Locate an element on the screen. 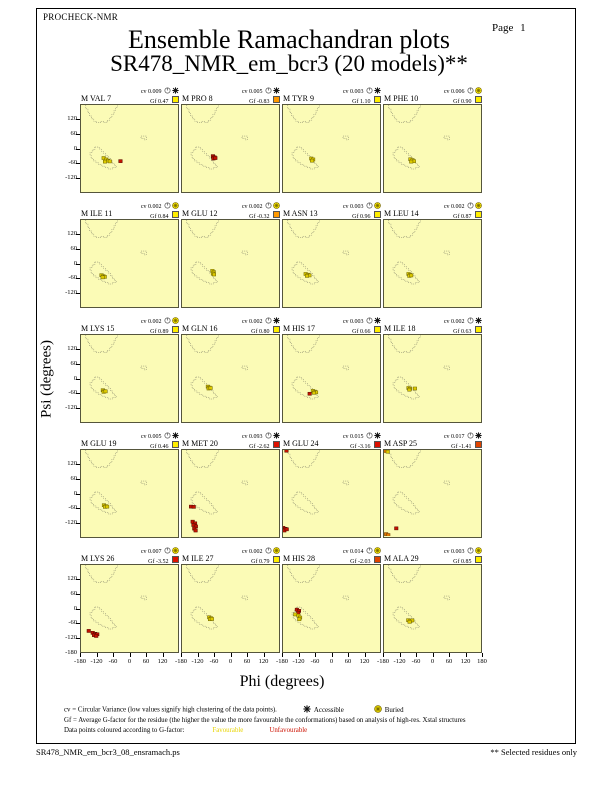 This screenshot has height=792, width=612. page-number: Page 1 is located at coordinates (509, 28).